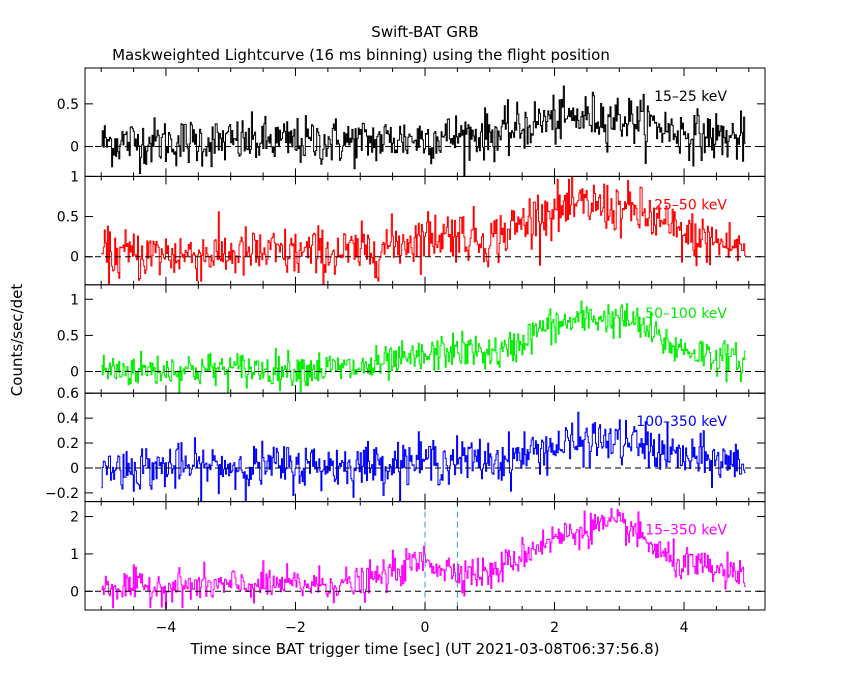  I want to click on y-tick-label-2-3: 1, so click(74, 177).